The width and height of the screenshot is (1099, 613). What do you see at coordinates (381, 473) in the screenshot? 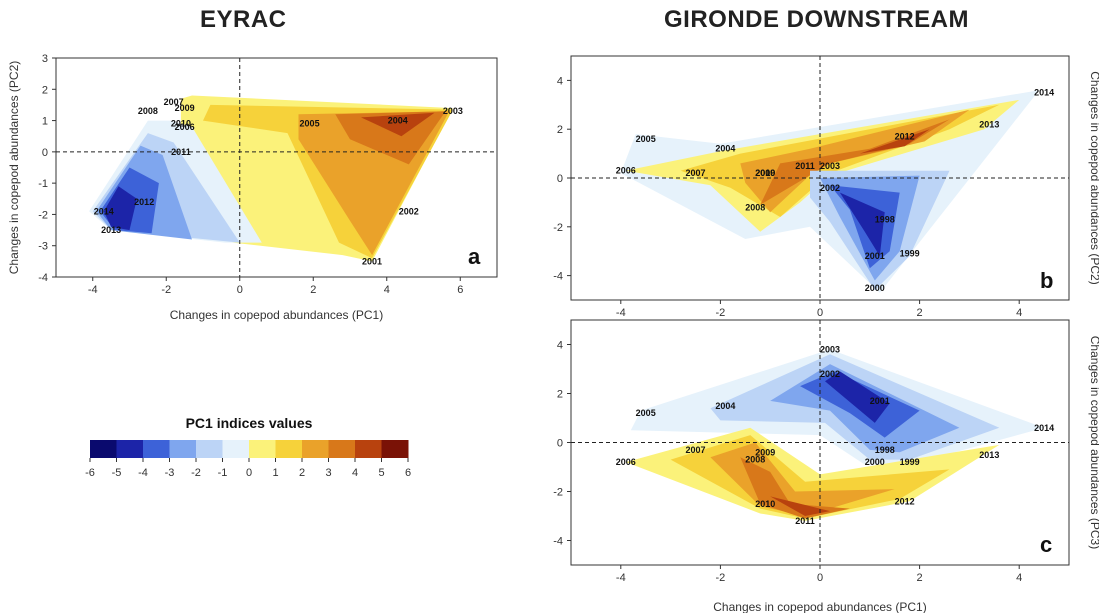
I see `legend-tick-label: 5` at bounding box center [381, 473].